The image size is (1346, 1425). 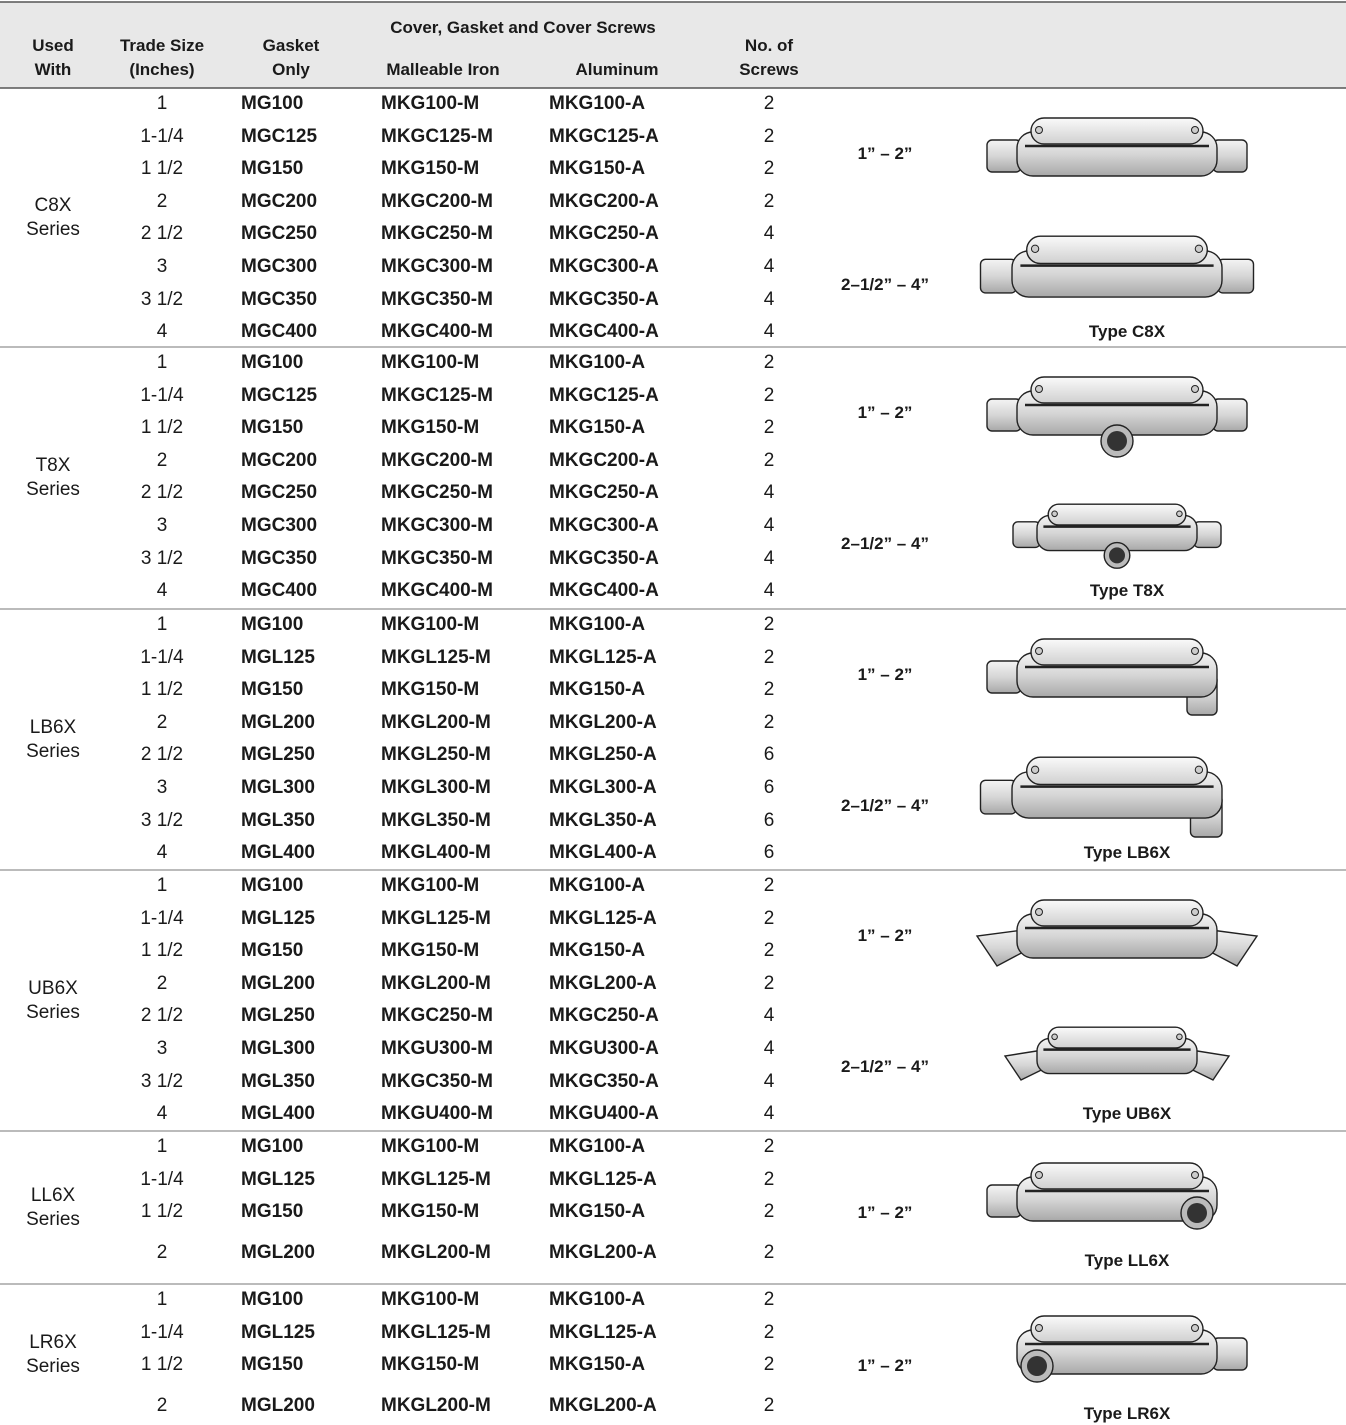 I want to click on gasket-code: MGL250, so click(x=278, y=1016).